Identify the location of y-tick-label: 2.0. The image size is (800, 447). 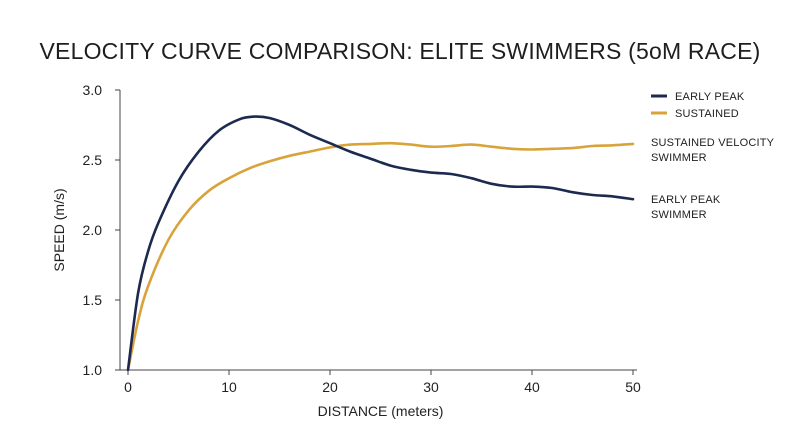
(93, 230).